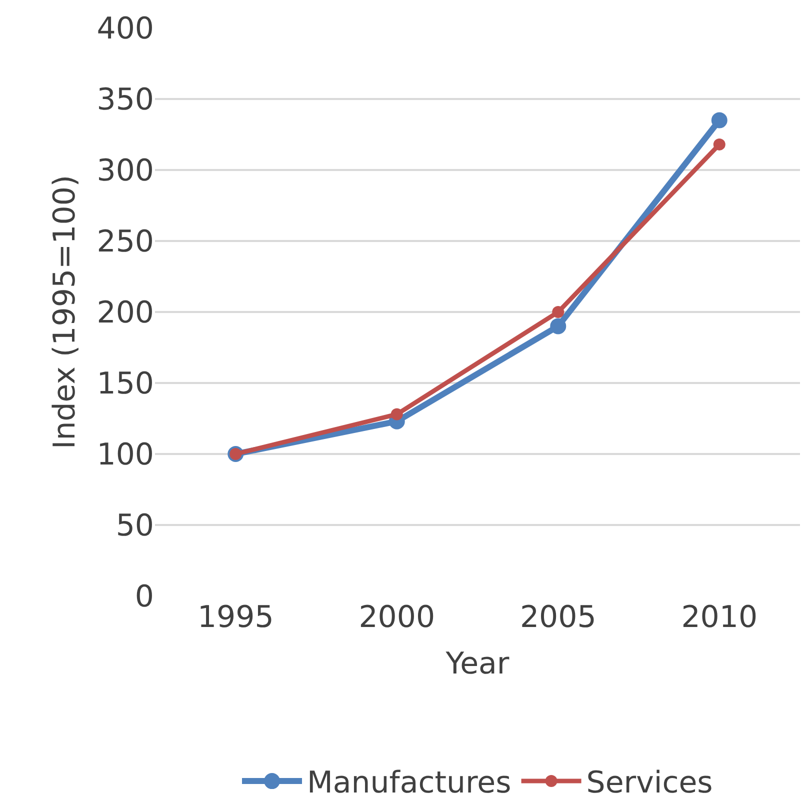 This screenshot has height=811, width=804. I want to click on x-tick-label: 2000, so click(397, 617).